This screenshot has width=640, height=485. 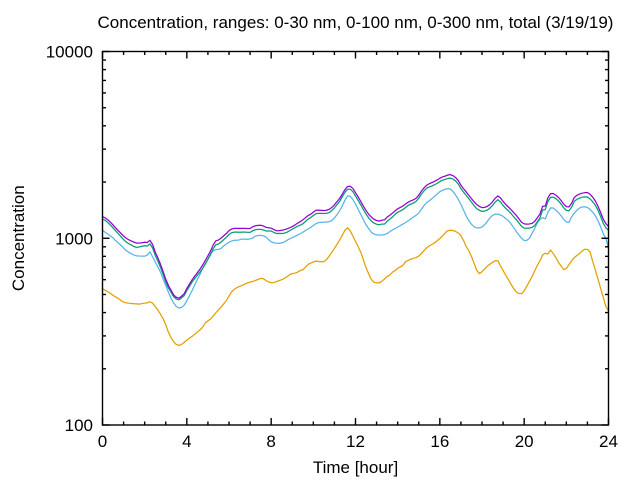 I want to click on x-axis-label: Time [hour], so click(x=355, y=467).